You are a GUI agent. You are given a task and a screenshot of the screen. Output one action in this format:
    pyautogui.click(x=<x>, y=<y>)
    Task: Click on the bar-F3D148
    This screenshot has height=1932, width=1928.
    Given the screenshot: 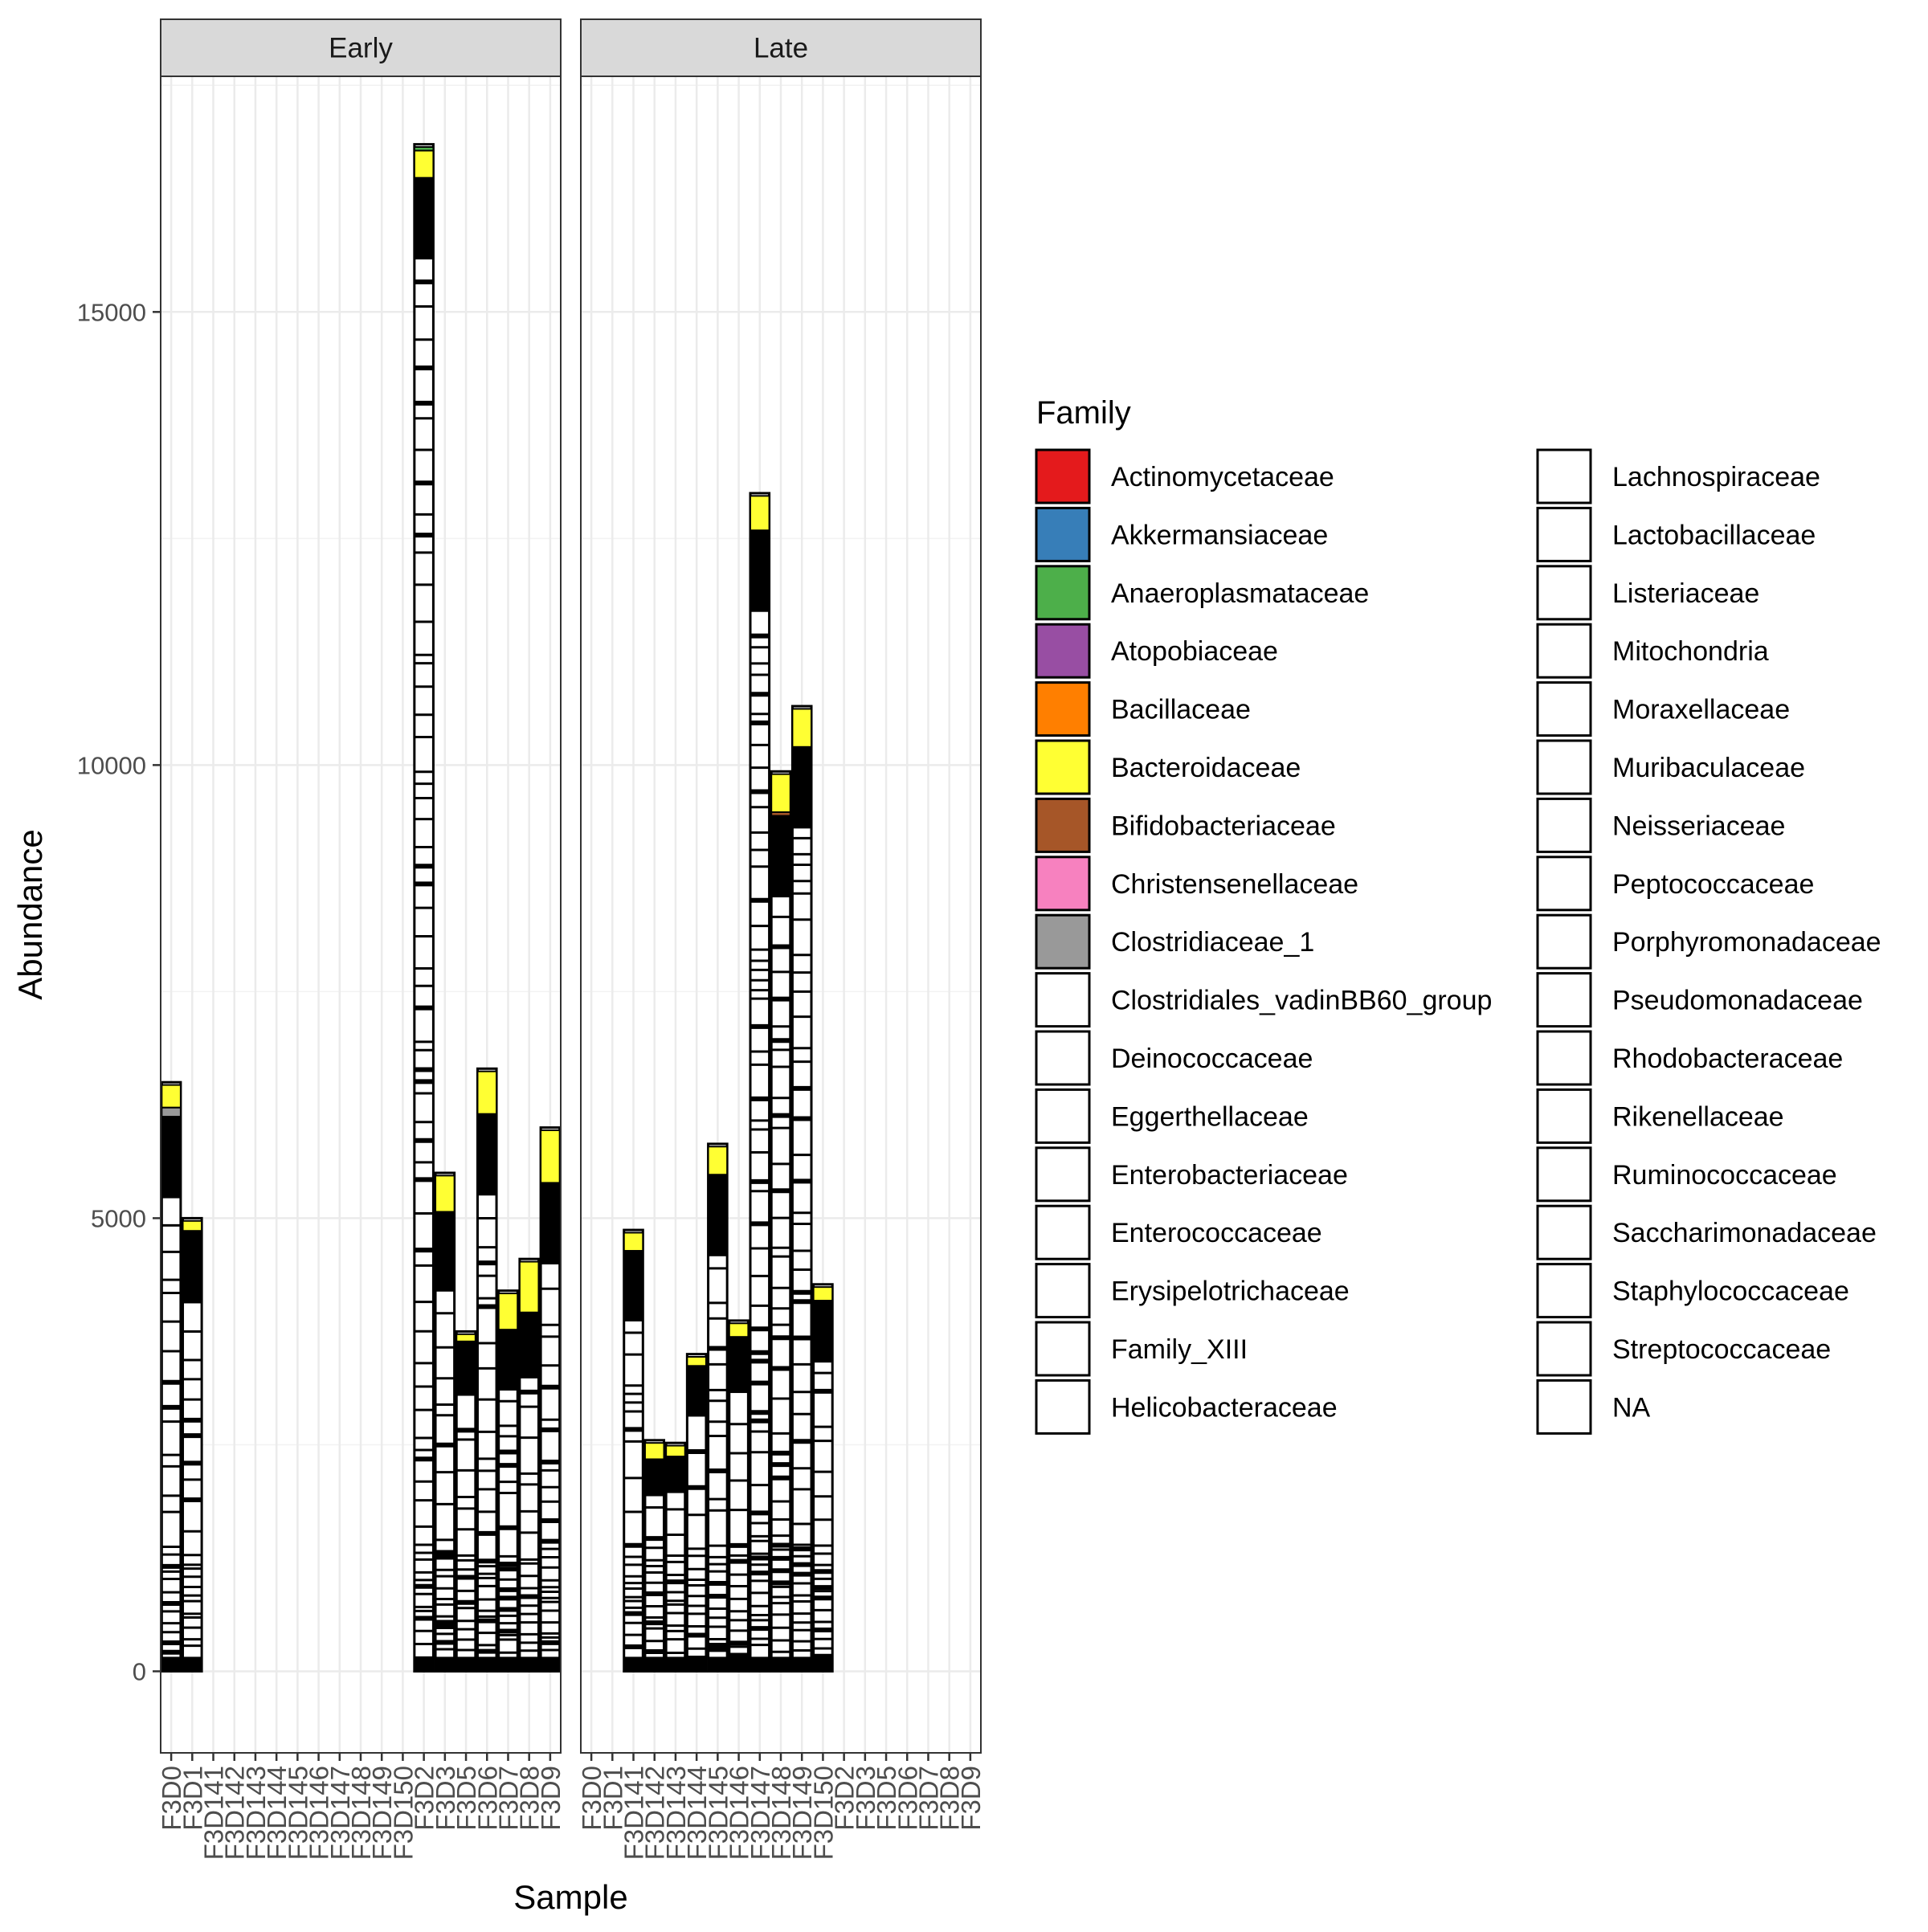 What is the action you would take?
    pyautogui.click(x=781, y=1221)
    